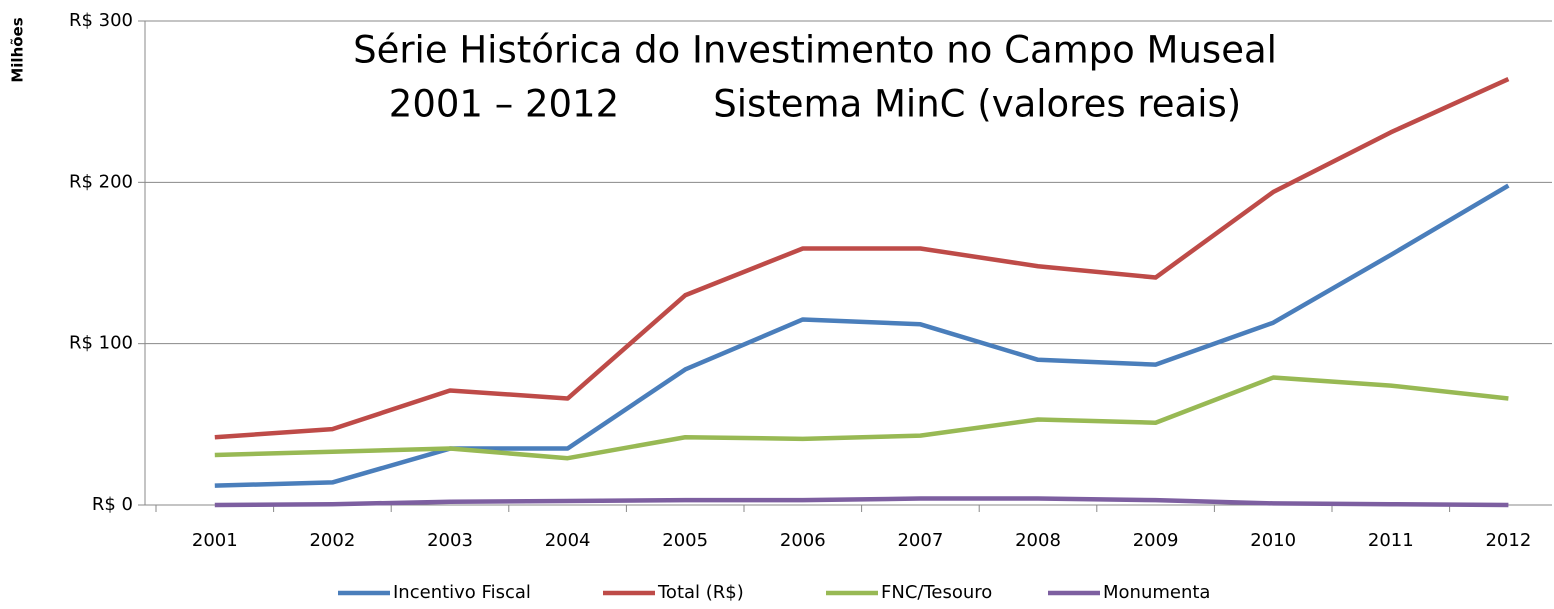 Image resolution: width=1554 pixels, height=609 pixels. Describe the element at coordinates (1391, 540) in the screenshot. I see `x-tick-label: 2011` at that location.